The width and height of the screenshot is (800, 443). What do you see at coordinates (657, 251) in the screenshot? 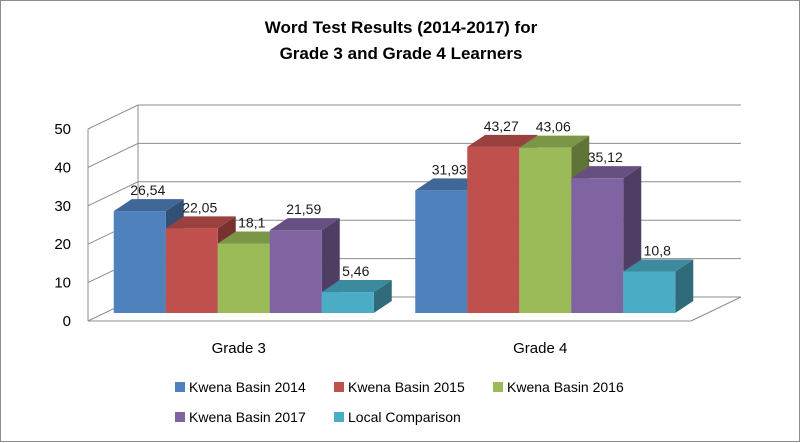
I see `data-label-1-4: 10,8` at bounding box center [657, 251].